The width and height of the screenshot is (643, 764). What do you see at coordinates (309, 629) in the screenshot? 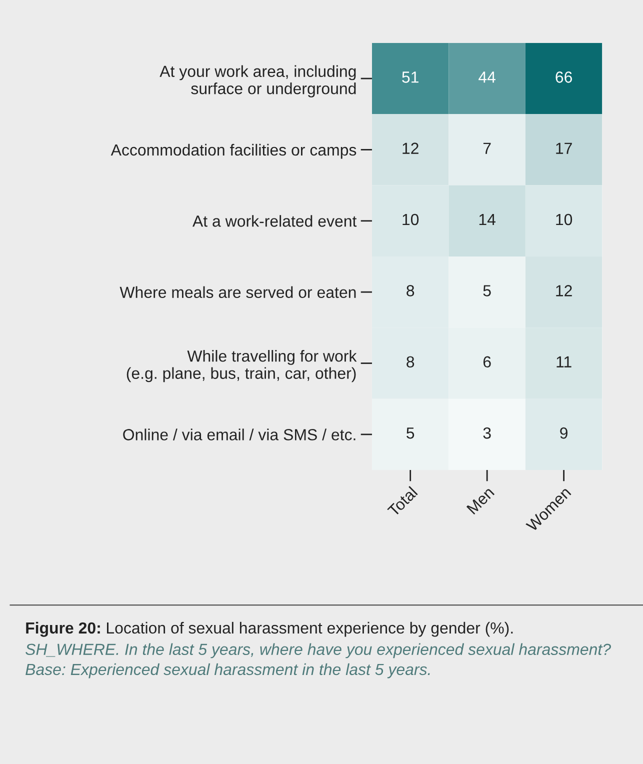
I see `text: Location of sexual harassment experience by gender (%).` at bounding box center [309, 629].